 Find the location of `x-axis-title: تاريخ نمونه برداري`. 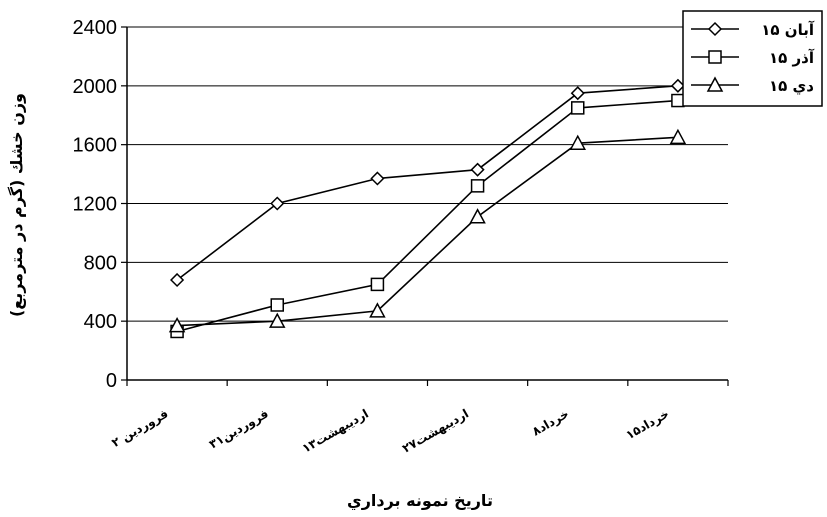

x-axis-title: تاريخ نمونه برداري is located at coordinates (420, 501).